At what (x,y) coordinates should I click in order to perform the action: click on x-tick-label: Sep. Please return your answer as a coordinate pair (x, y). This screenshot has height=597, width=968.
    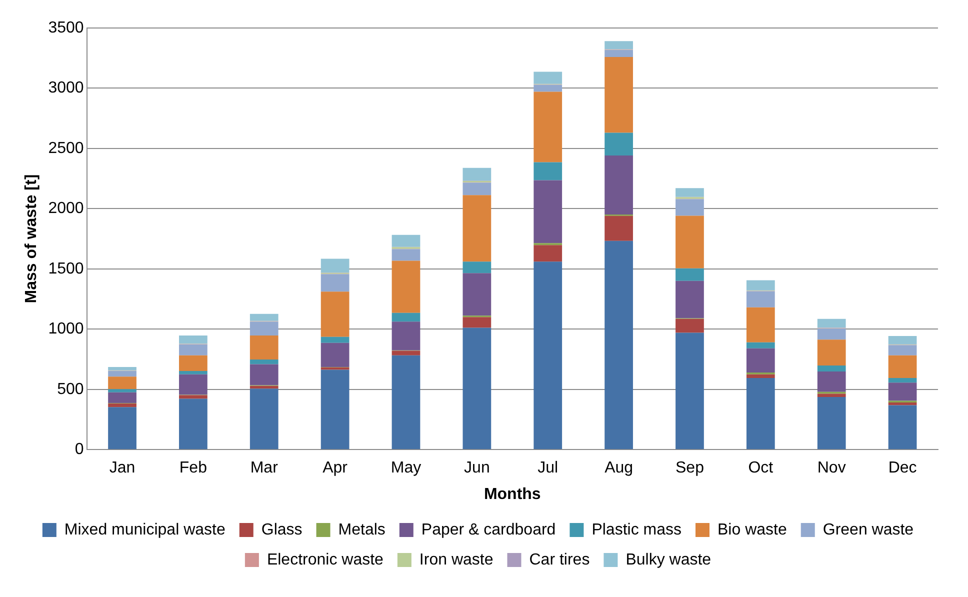
    Looking at the image, I should click on (689, 468).